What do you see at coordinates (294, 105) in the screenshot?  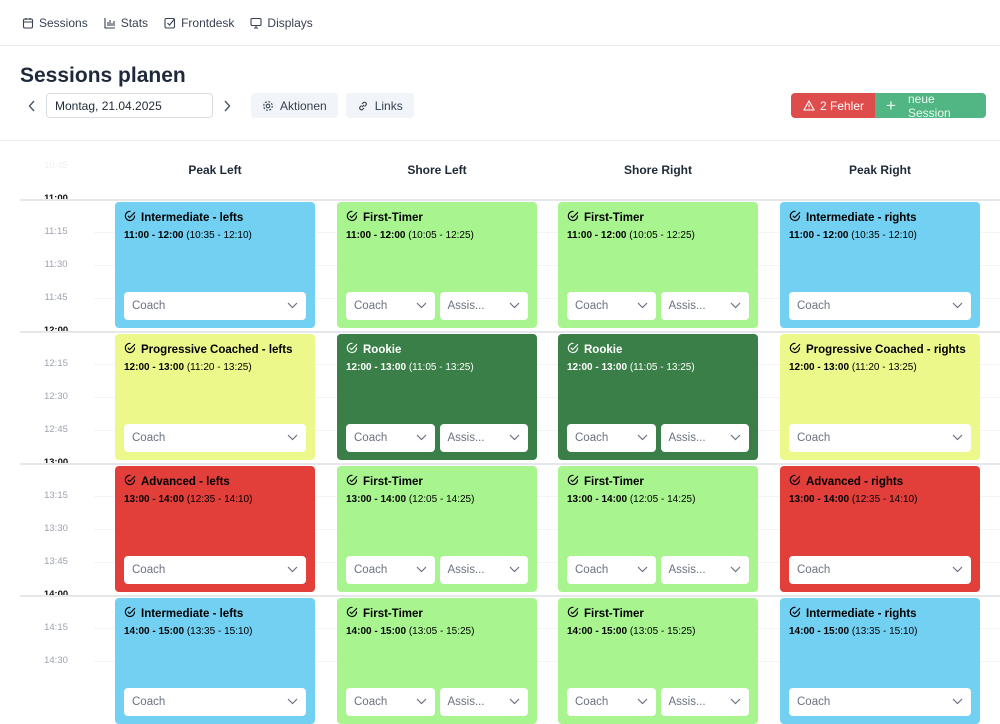 I see `actions-button: Aktionen` at bounding box center [294, 105].